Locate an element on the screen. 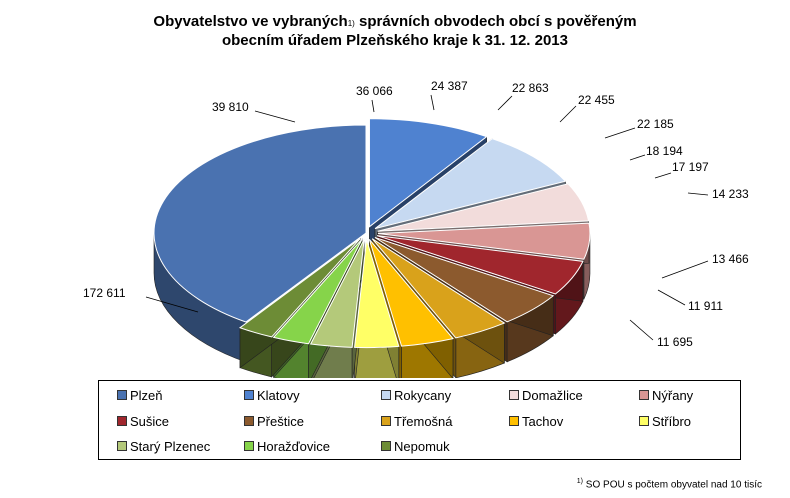 The image size is (790, 498). data-label-prestice: 22 185 is located at coordinates (655, 124).